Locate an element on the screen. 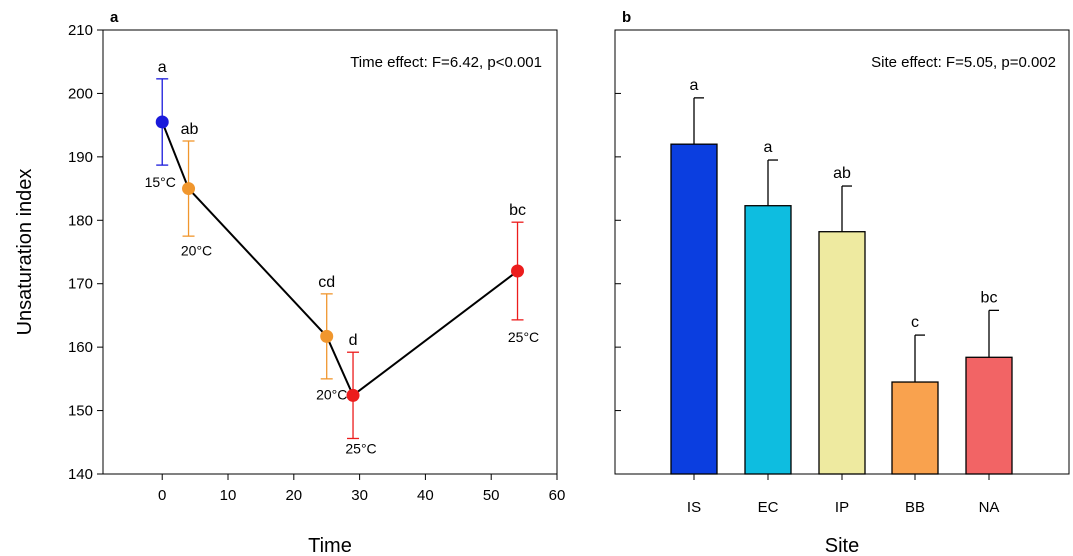  x-tick-label: 20 is located at coordinates (293, 495).